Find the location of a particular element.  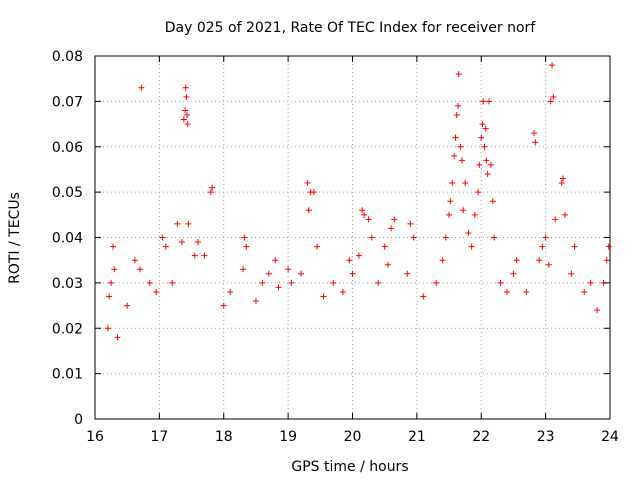

x-tick-label: 21 is located at coordinates (417, 437).